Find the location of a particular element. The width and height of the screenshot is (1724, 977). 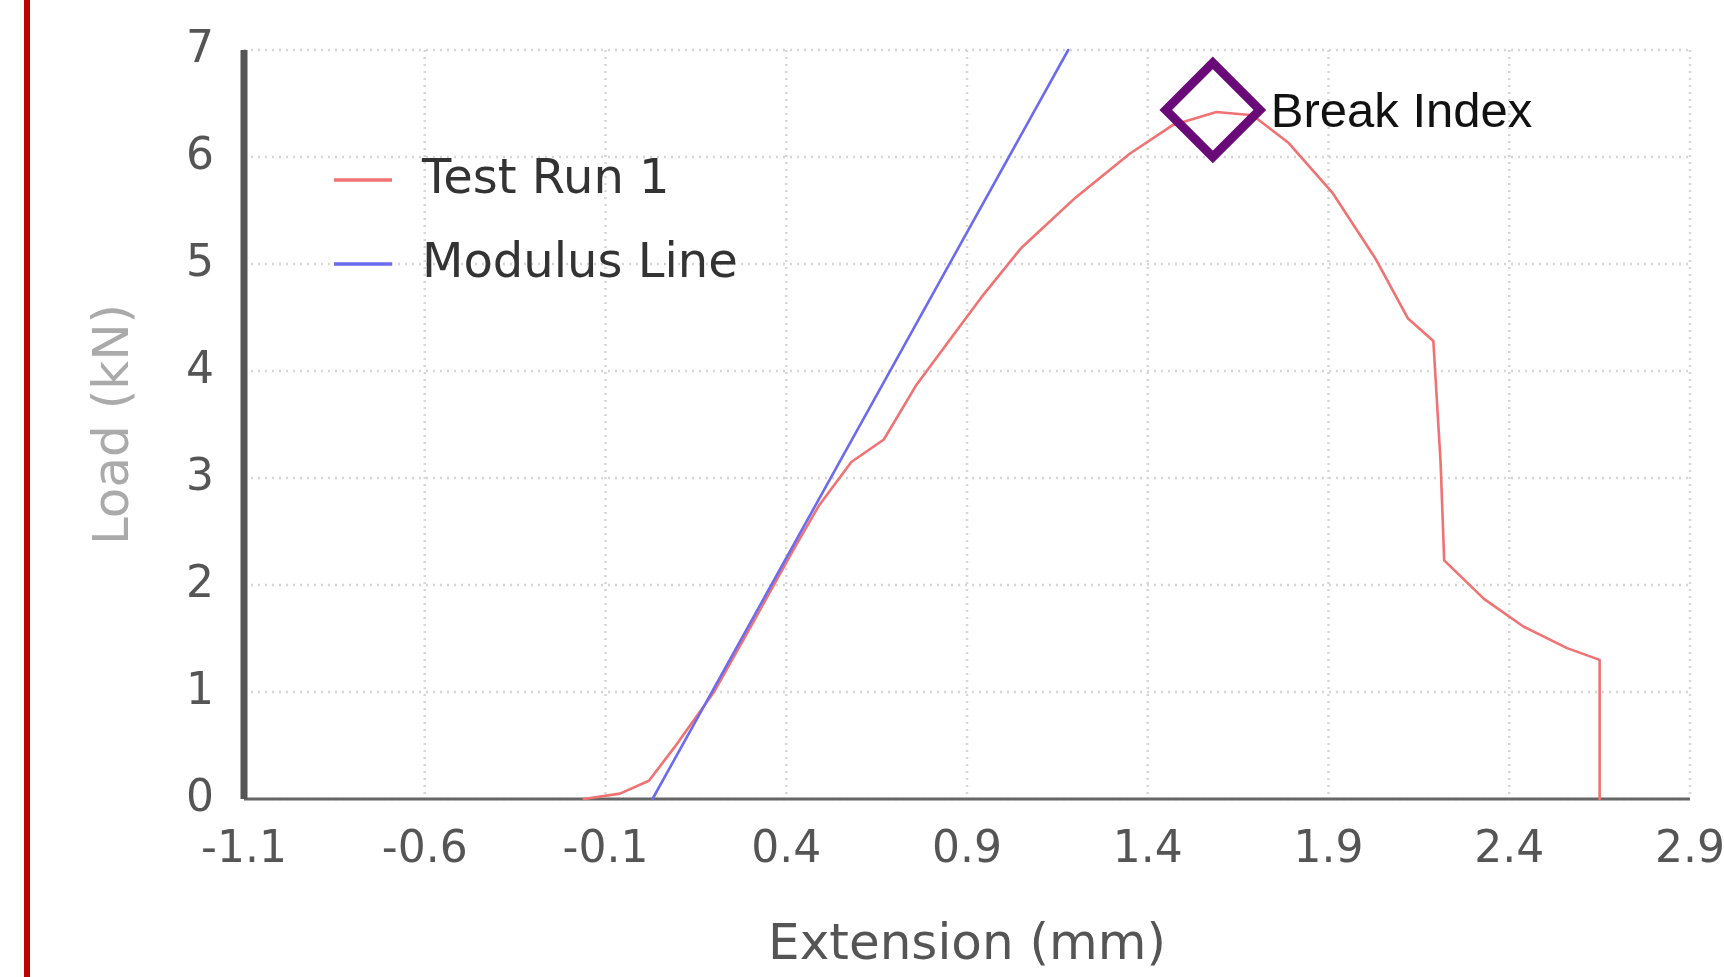

x-tick-label: -0.1 is located at coordinates (605, 846).